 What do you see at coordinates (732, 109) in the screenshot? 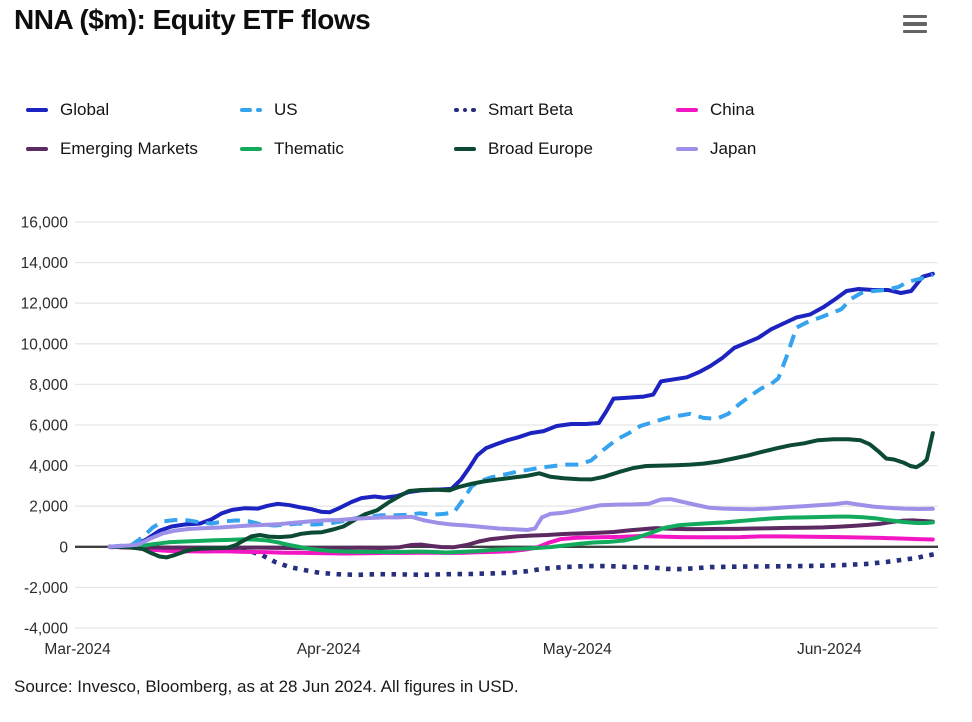
I see `legend-label: China` at bounding box center [732, 109].